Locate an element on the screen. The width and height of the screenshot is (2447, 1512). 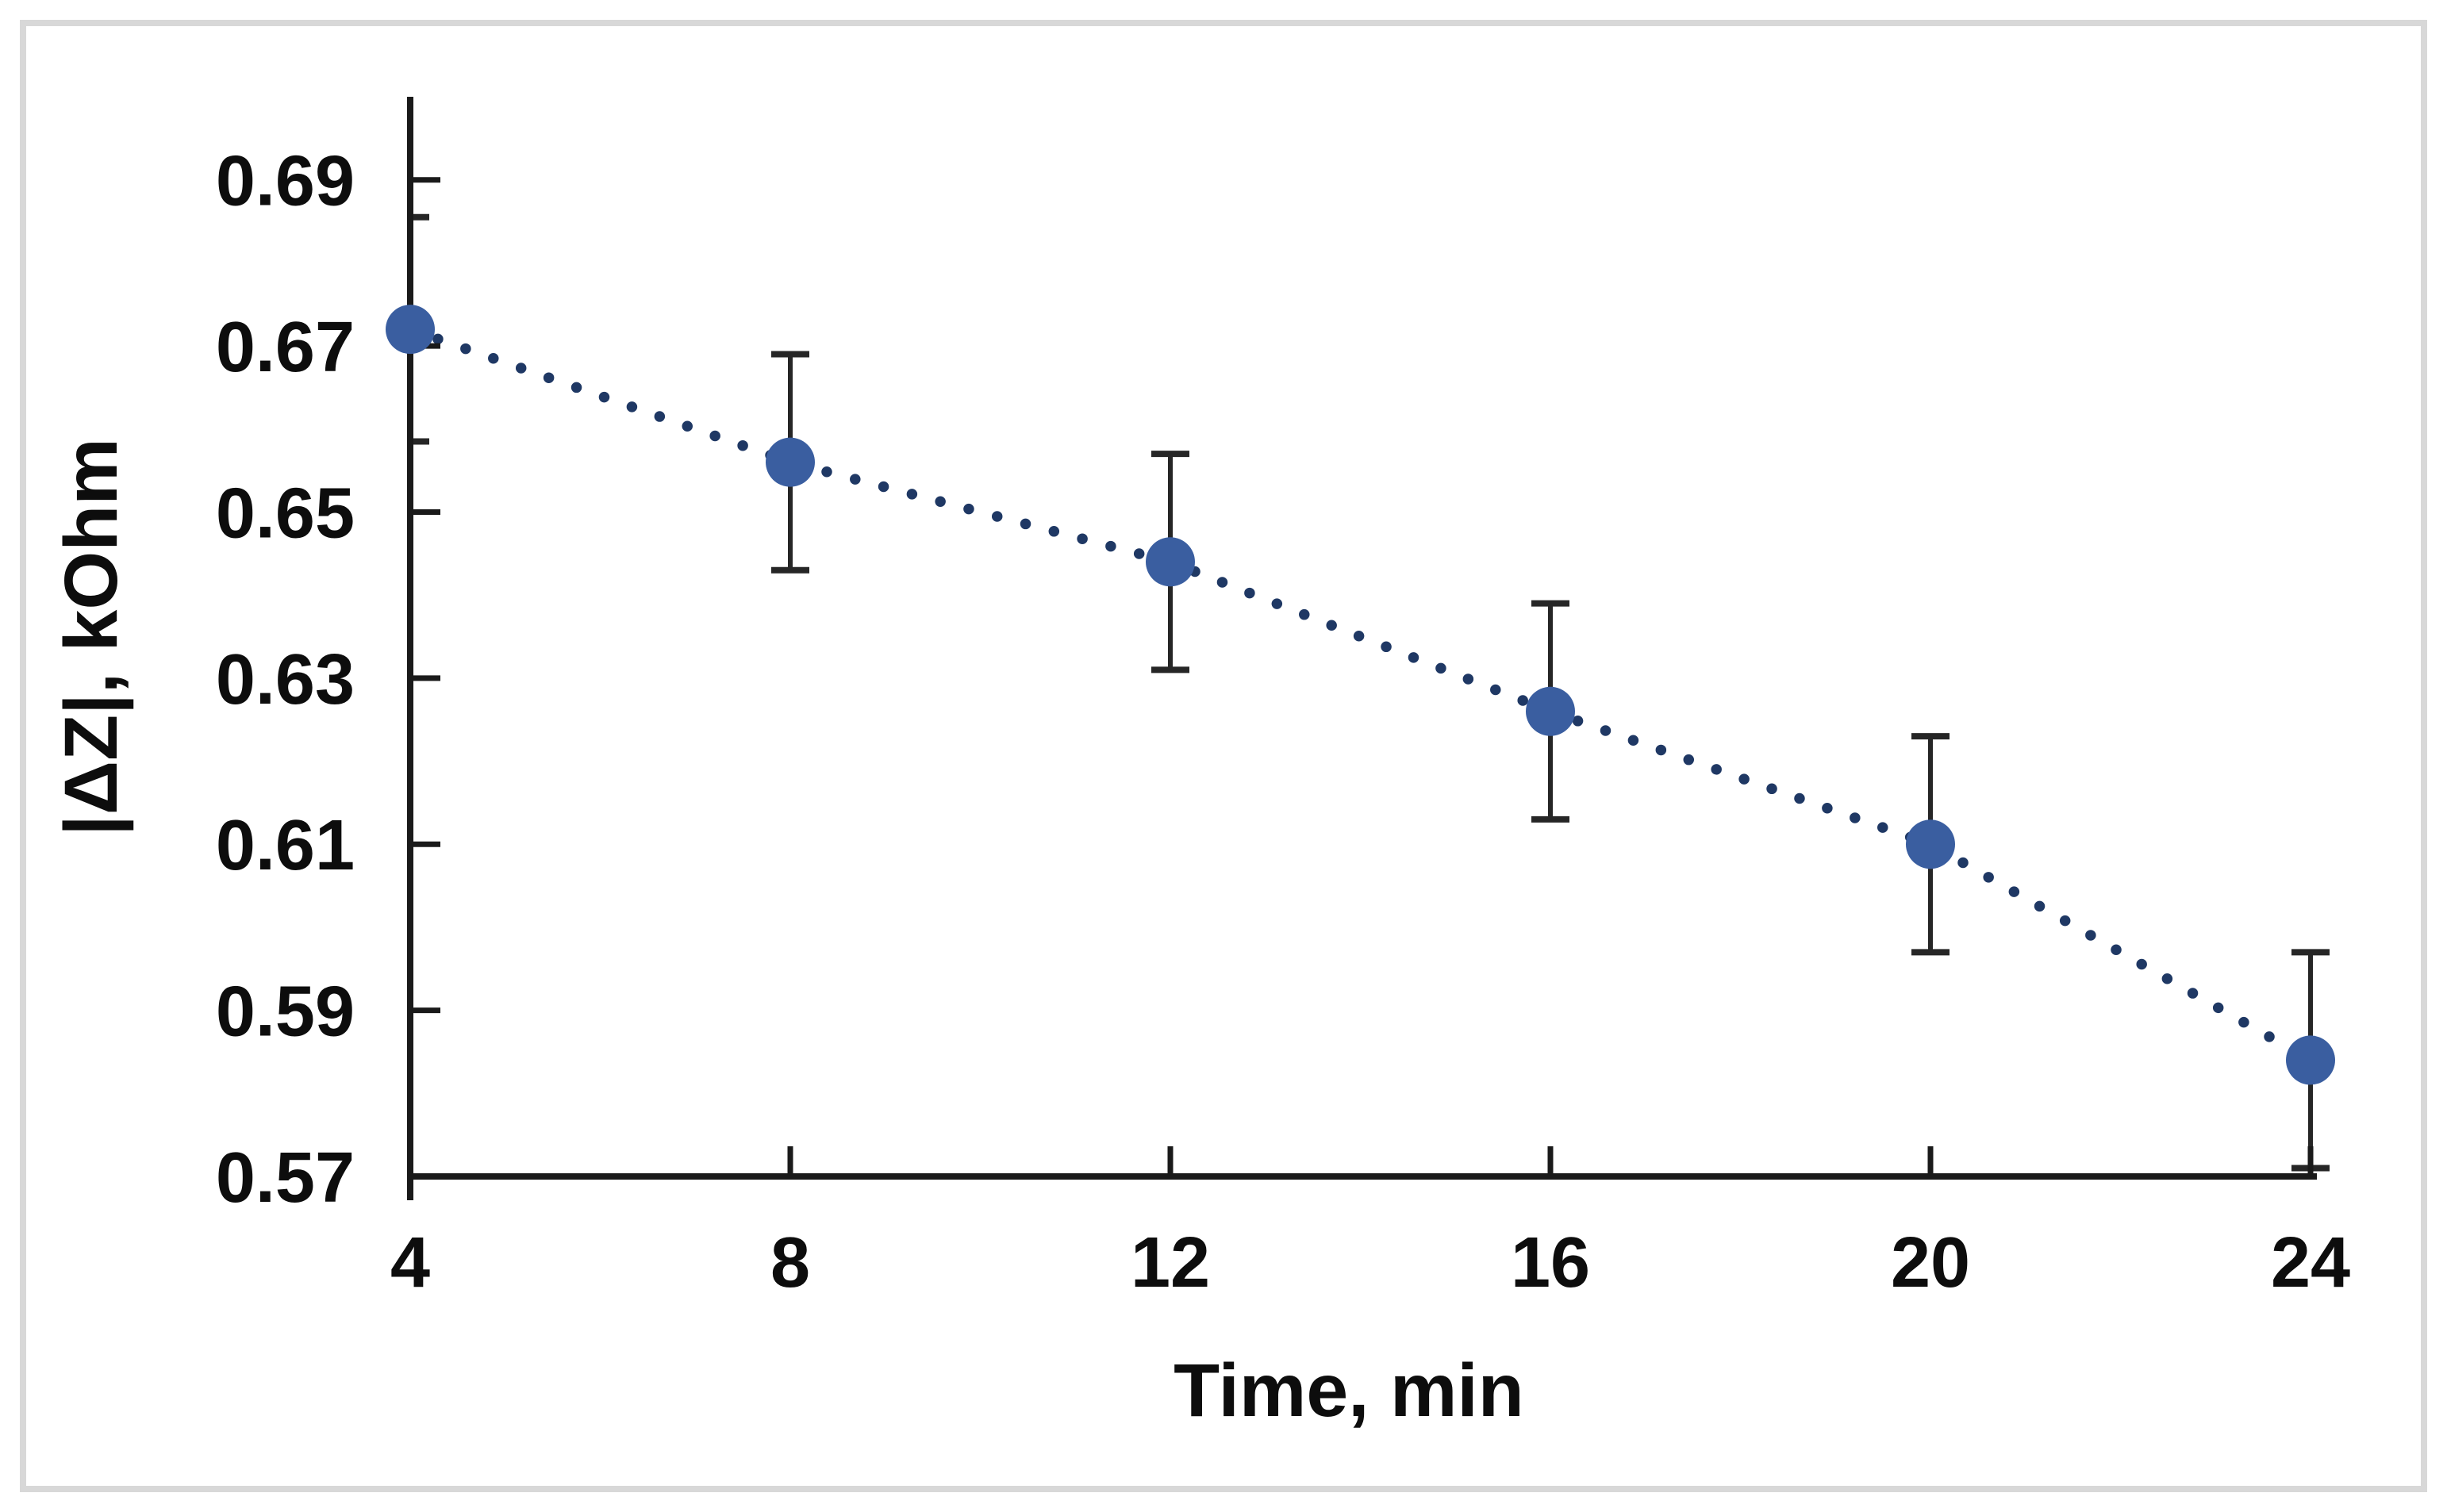
x-axis-title: Time, min is located at coordinates (1349, 1391).